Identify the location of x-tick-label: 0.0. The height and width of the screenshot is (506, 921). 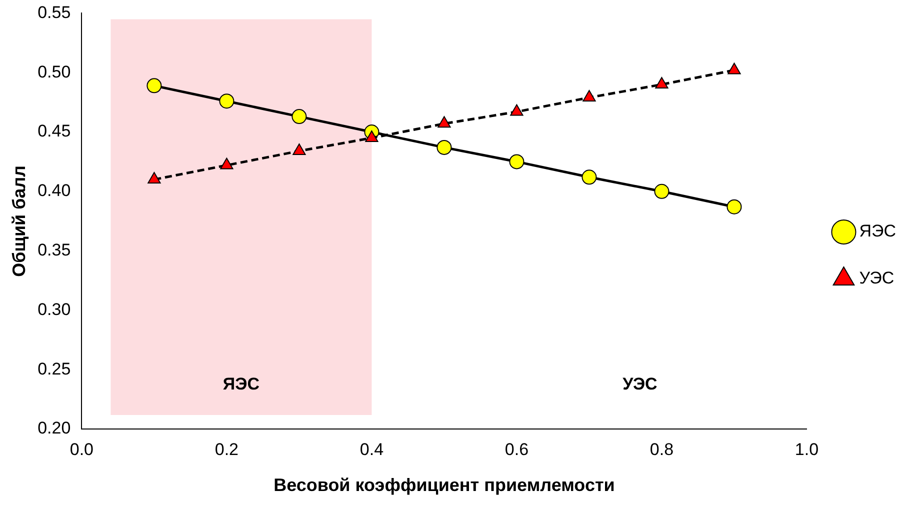
(82, 449).